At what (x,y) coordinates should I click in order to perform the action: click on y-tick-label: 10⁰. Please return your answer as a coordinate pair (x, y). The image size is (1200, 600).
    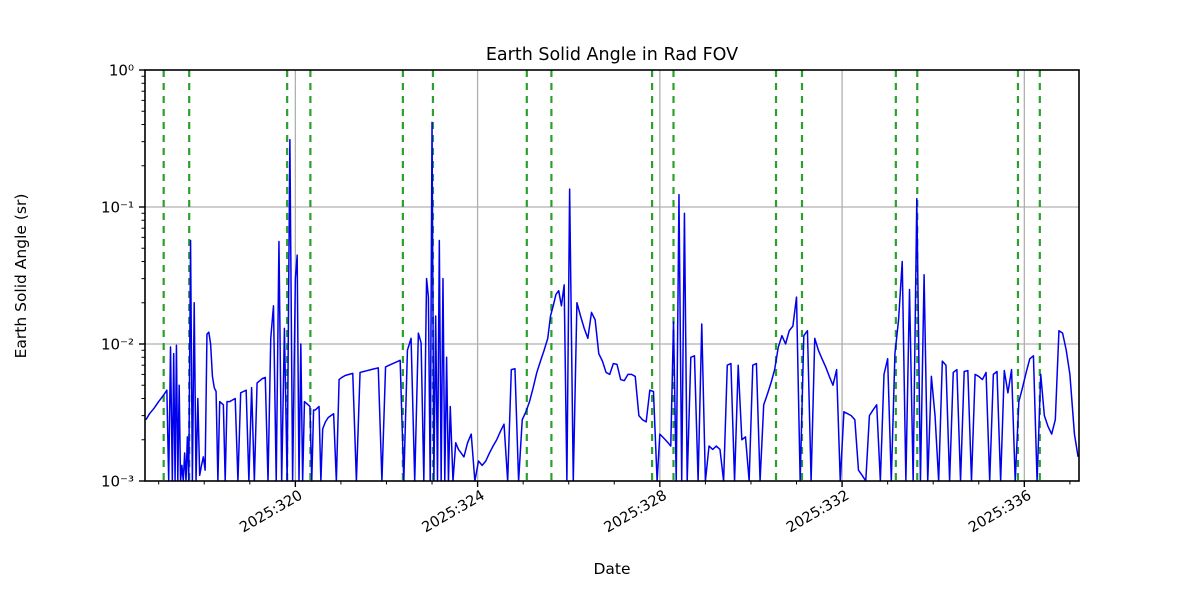
    Looking at the image, I should click on (121, 71).